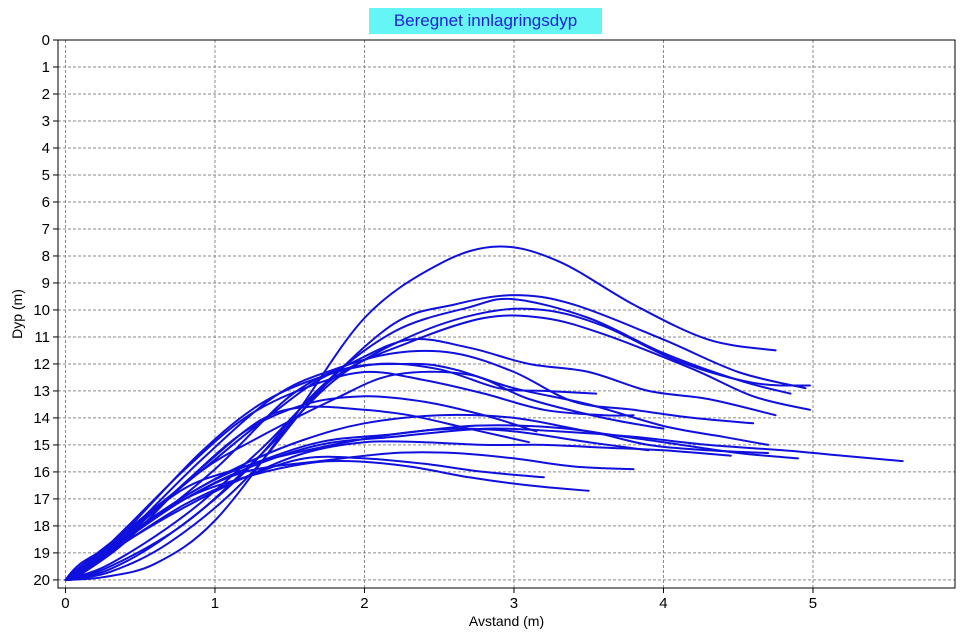 The image size is (968, 635). What do you see at coordinates (46, 40) in the screenshot?
I see `y-tick-label: 0` at bounding box center [46, 40].